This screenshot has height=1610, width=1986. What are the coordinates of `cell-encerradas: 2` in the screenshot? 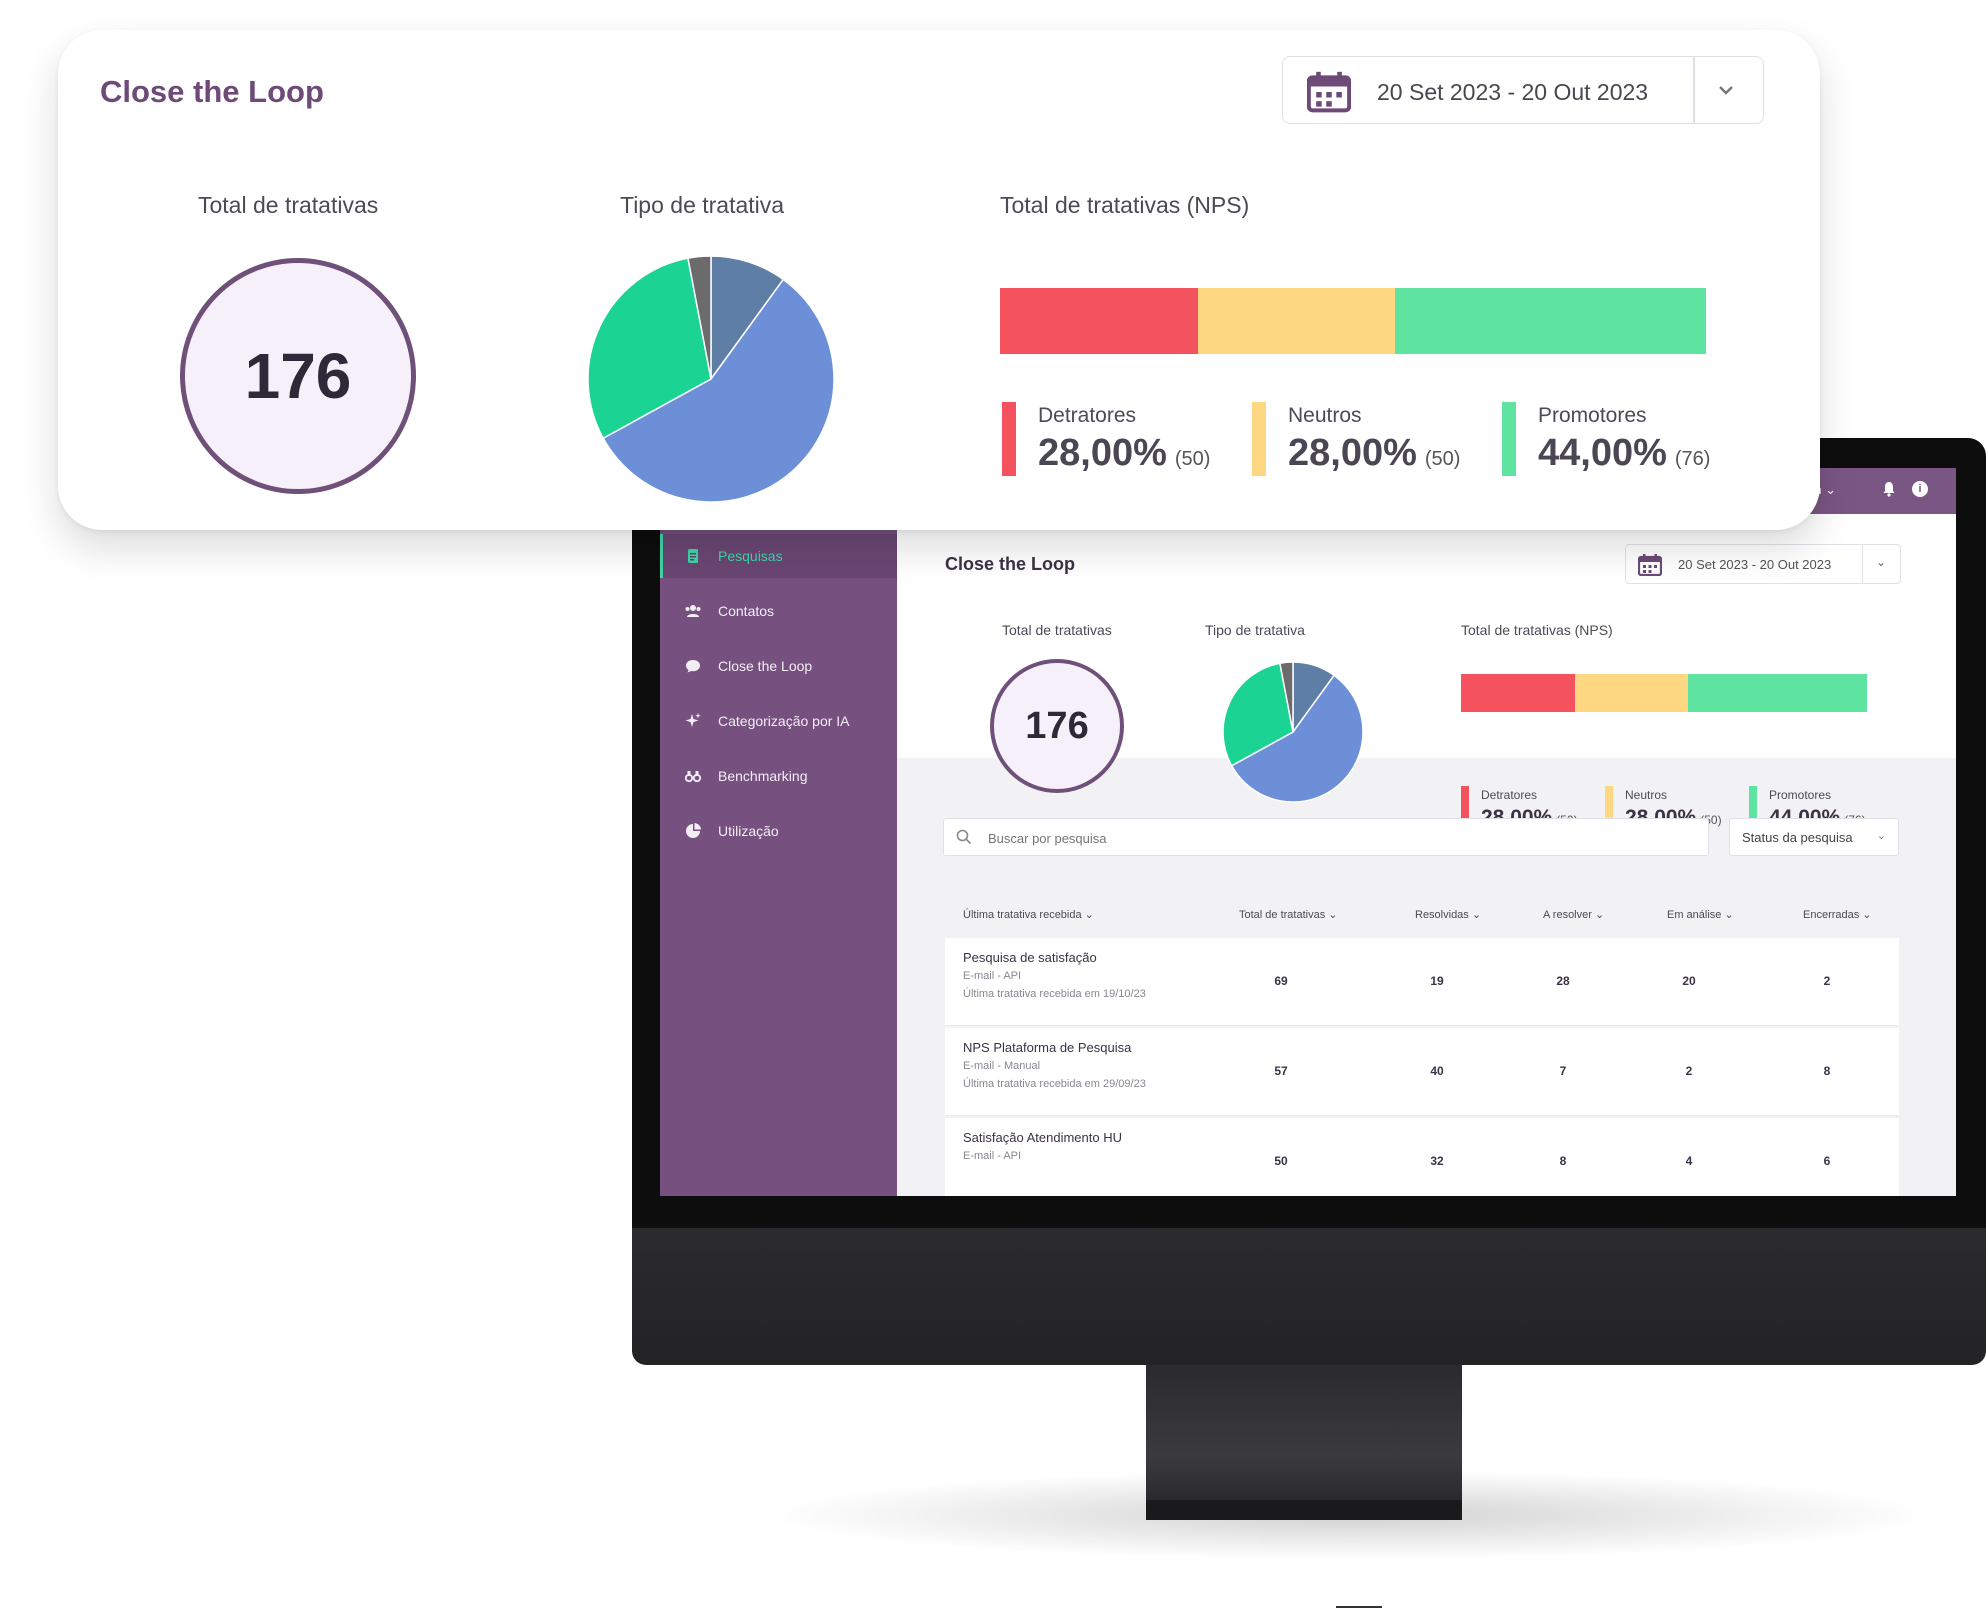 It's located at (1827, 981).